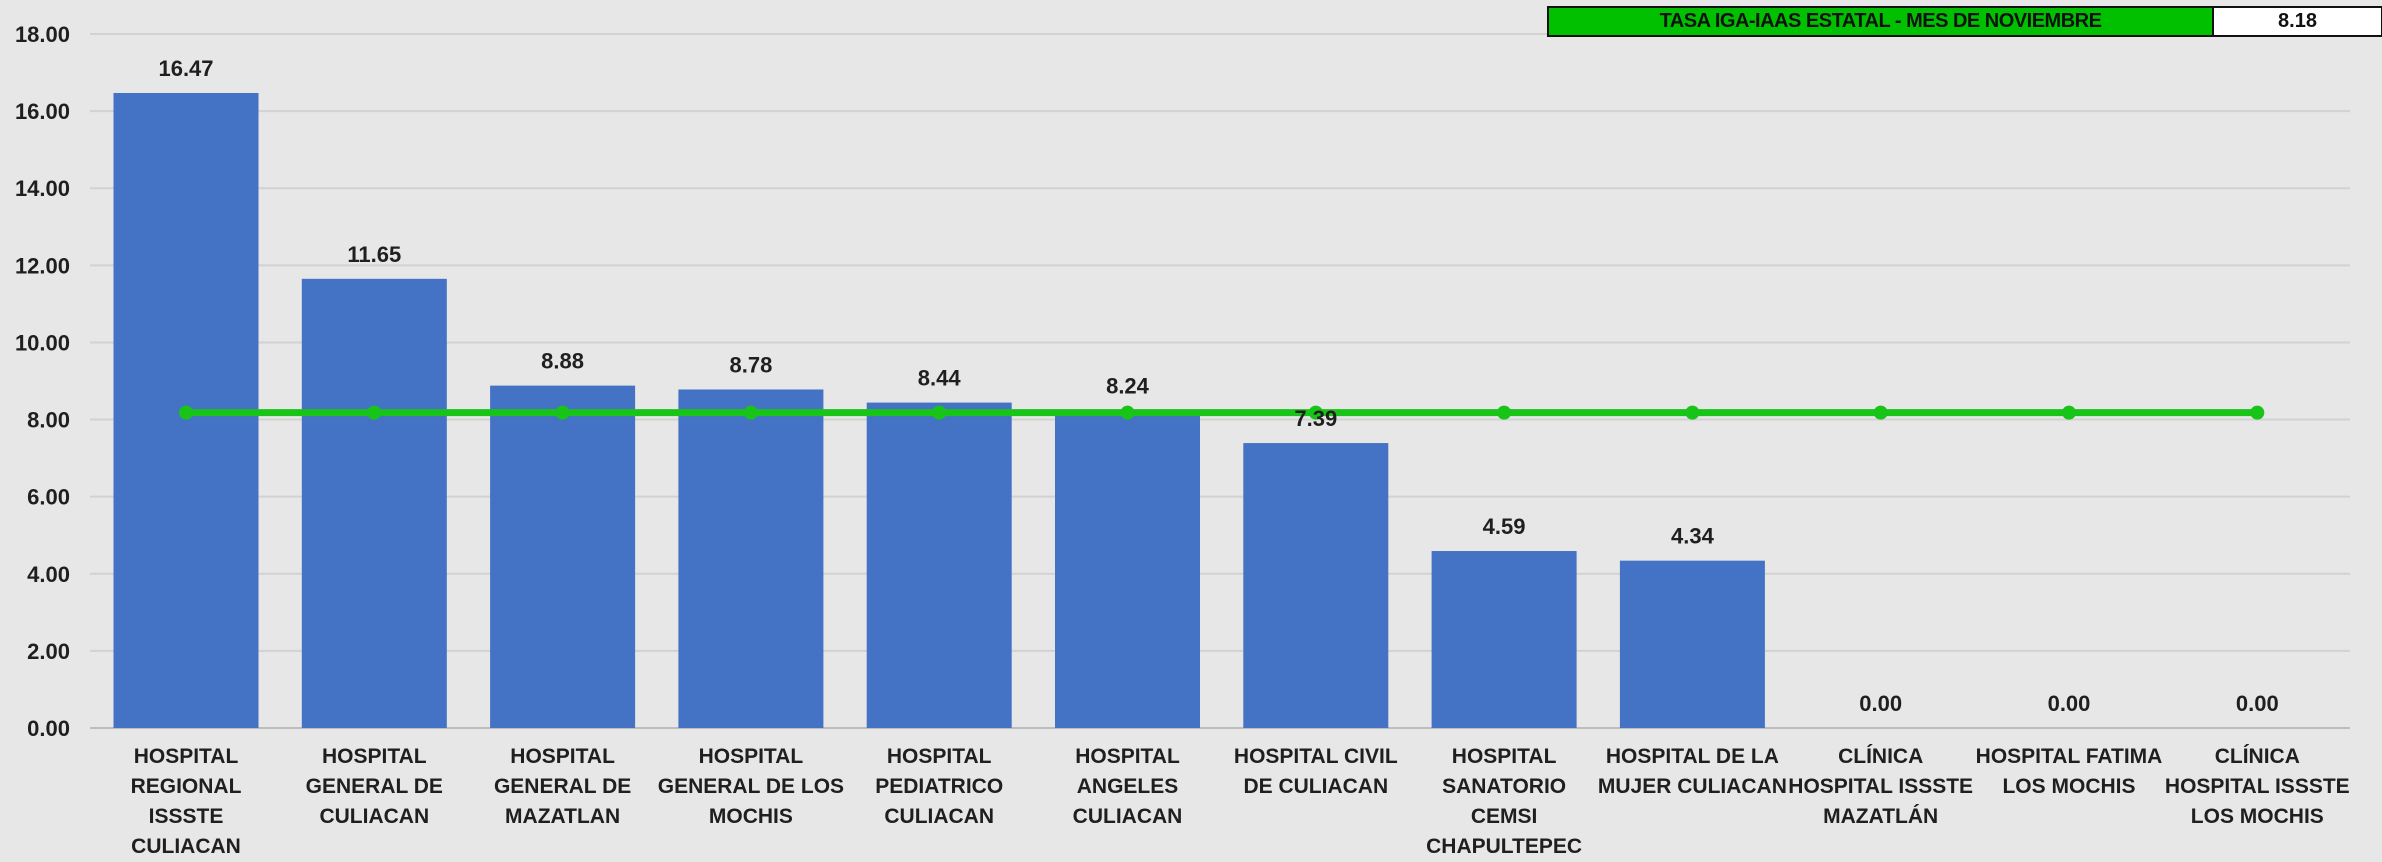  I want to click on x-category-label: CLÍNICA HOSPITAL ISSSTE MAZATLÁN, so click(1881, 786).